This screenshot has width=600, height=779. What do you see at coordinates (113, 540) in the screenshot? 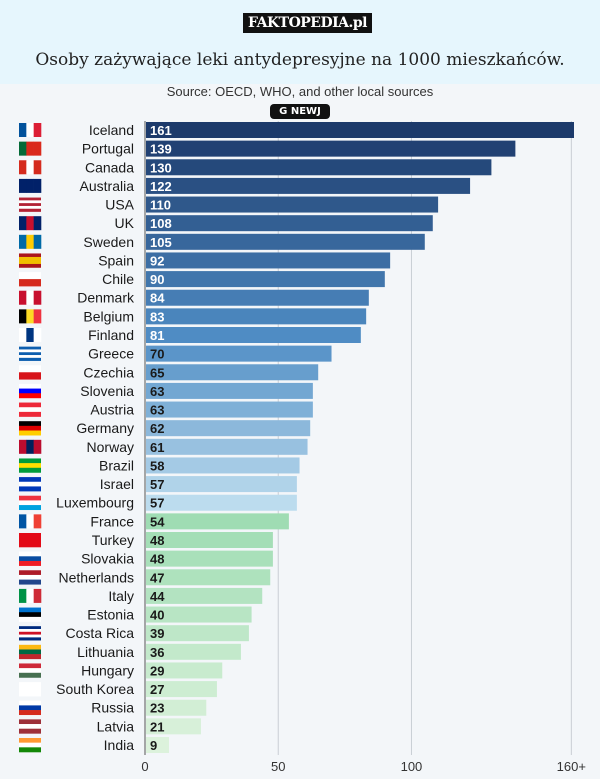
I see `category-label: Turkey` at bounding box center [113, 540].